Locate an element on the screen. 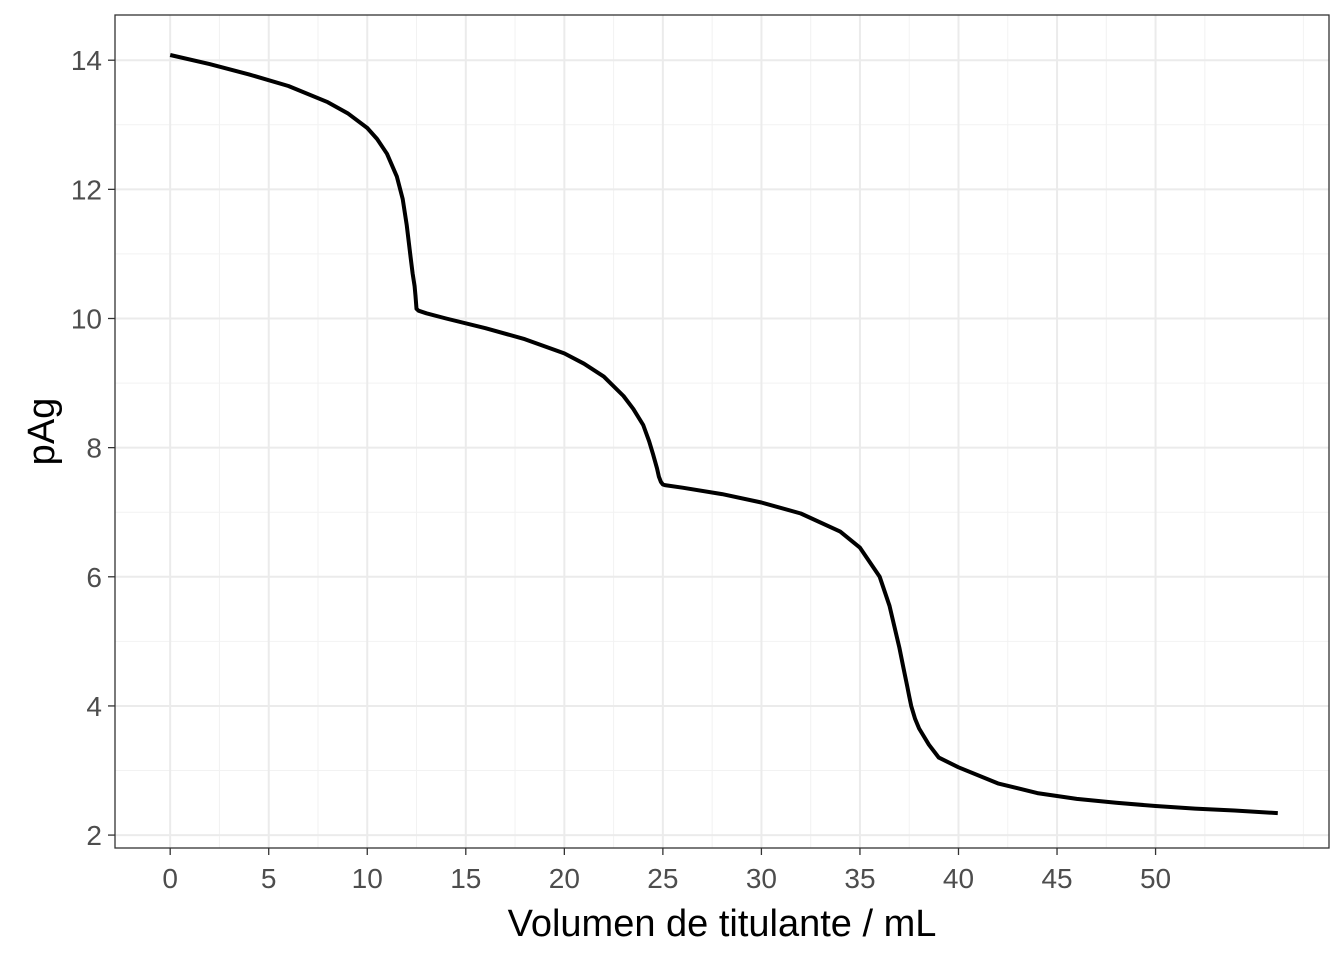  x-tick-label: 30 is located at coordinates (761, 878).